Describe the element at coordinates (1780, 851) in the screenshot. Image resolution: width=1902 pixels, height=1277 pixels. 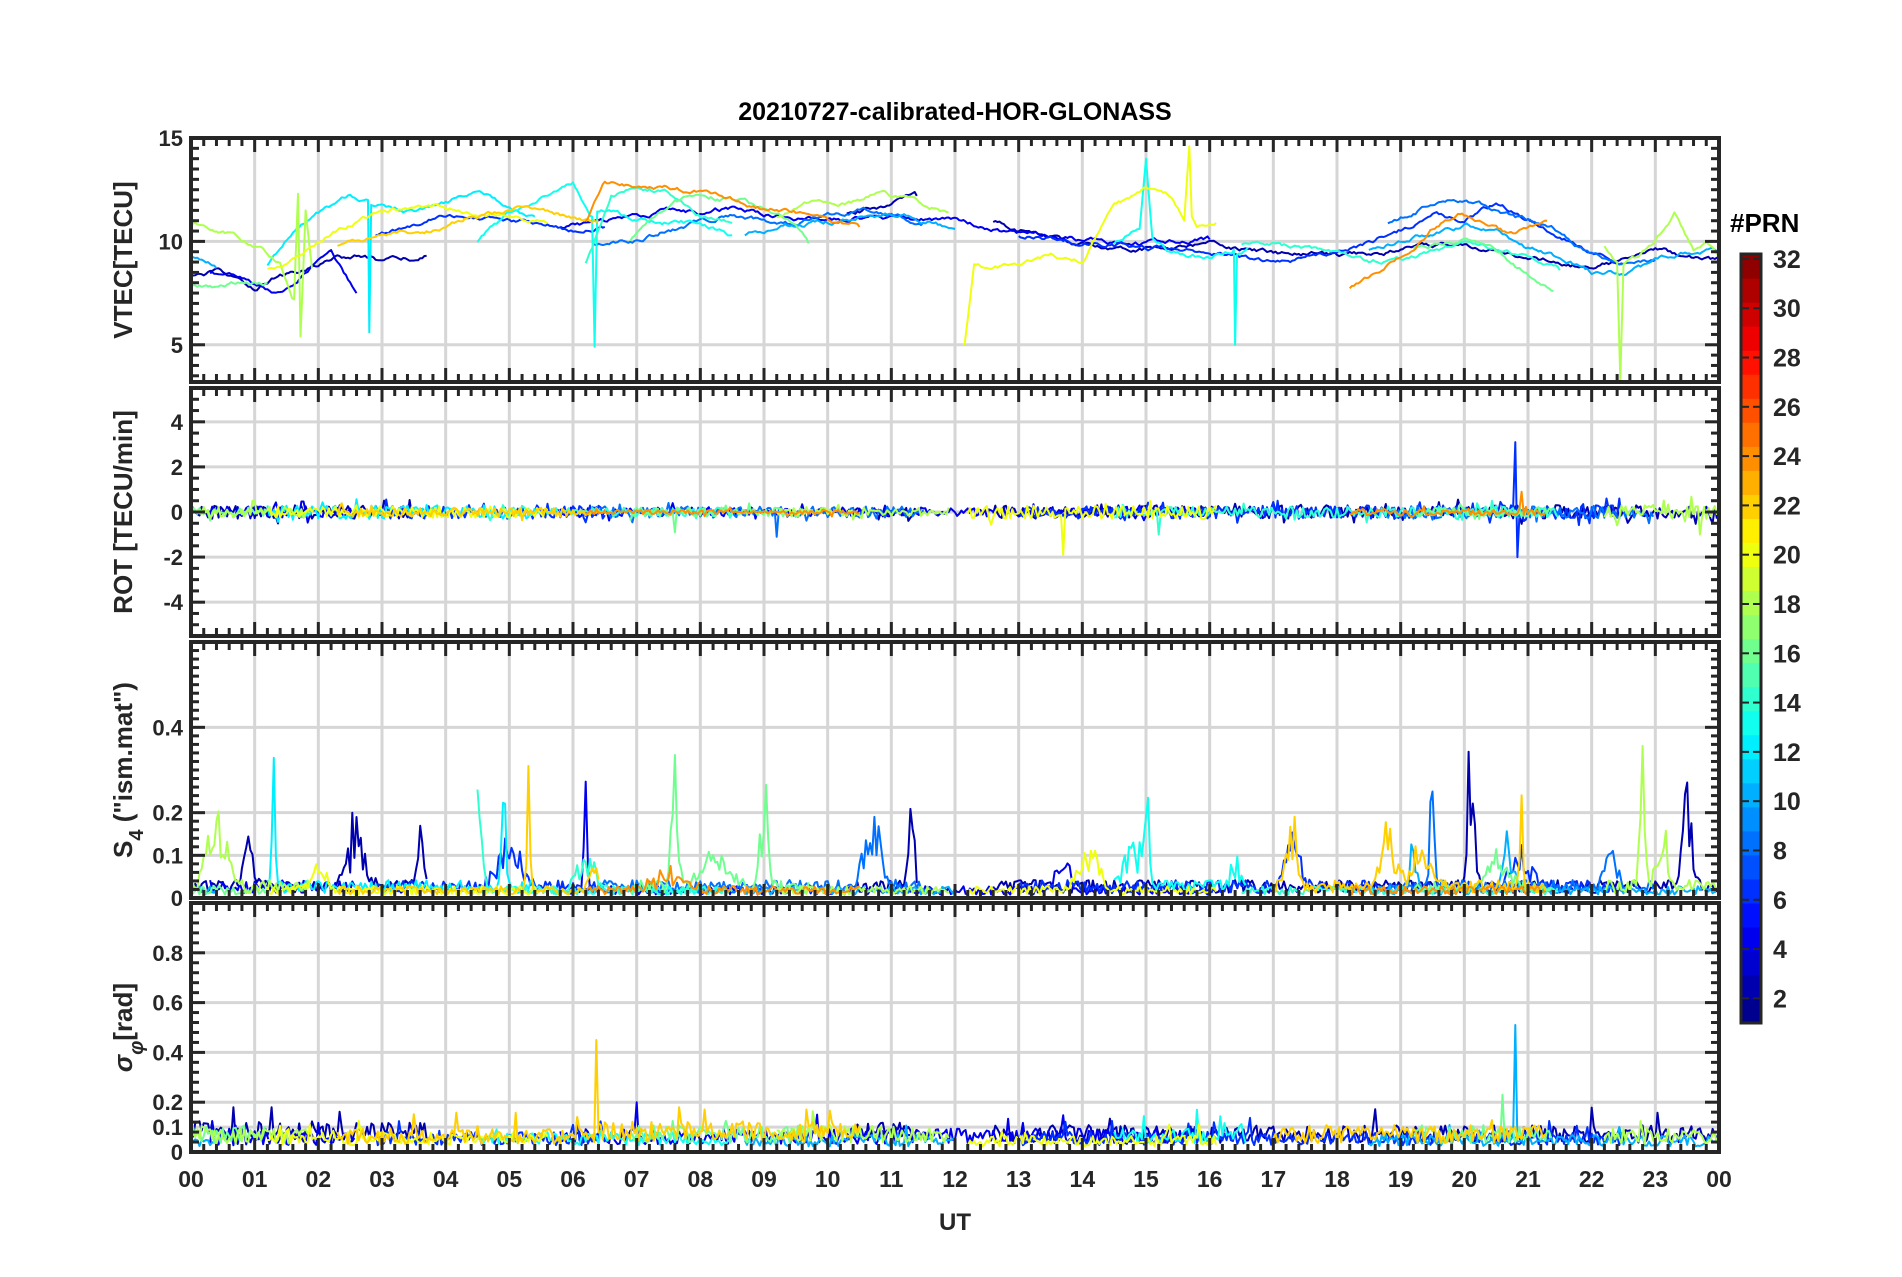
I see `colorbar-tick-label: 8` at that location.